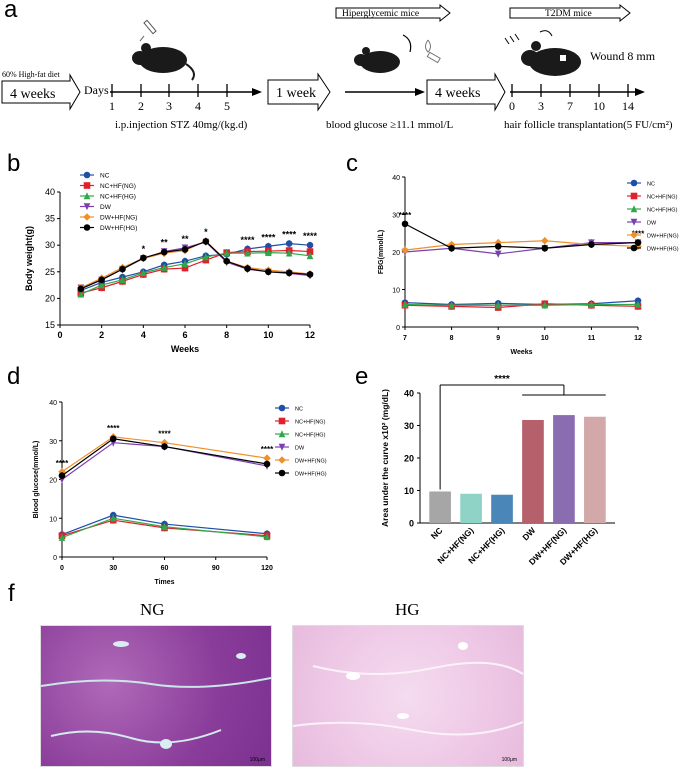 This screenshot has width=685, height=767. I want to click on c-legend-label: NC+HF(NG), so click(662, 198).